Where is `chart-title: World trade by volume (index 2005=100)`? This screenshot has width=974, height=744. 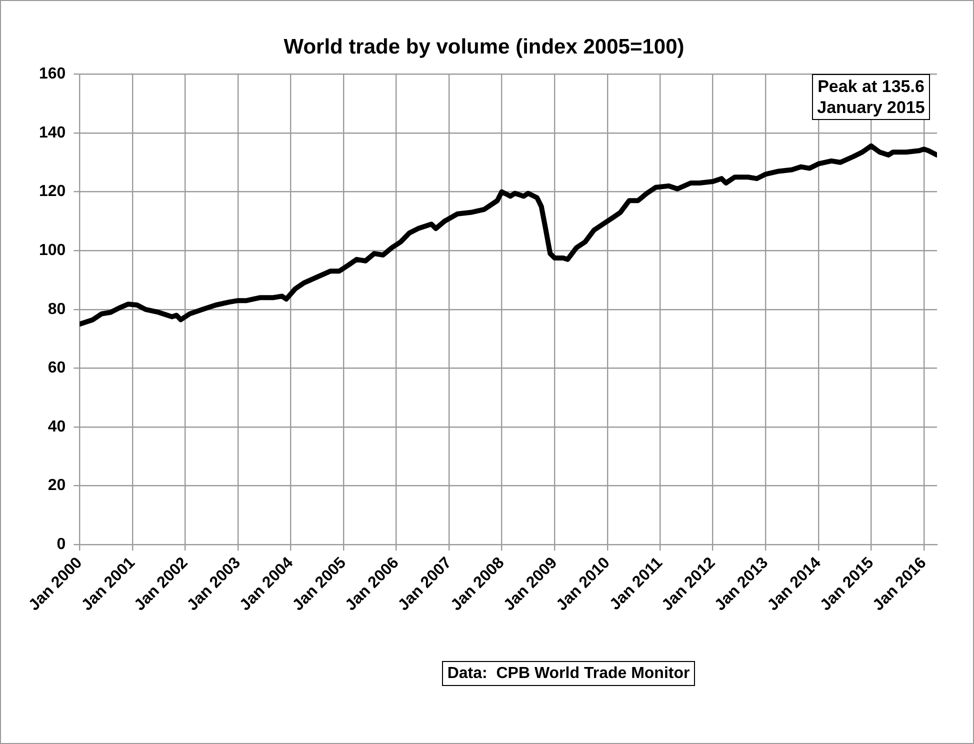 chart-title: World trade by volume (index 2005=100) is located at coordinates (484, 46).